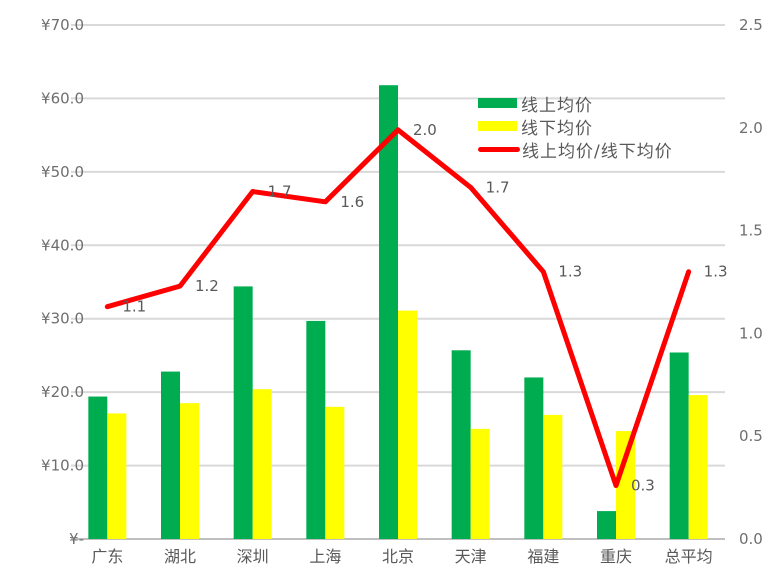  Describe the element at coordinates (107, 556) in the screenshot. I see `category-label: 广东` at that location.